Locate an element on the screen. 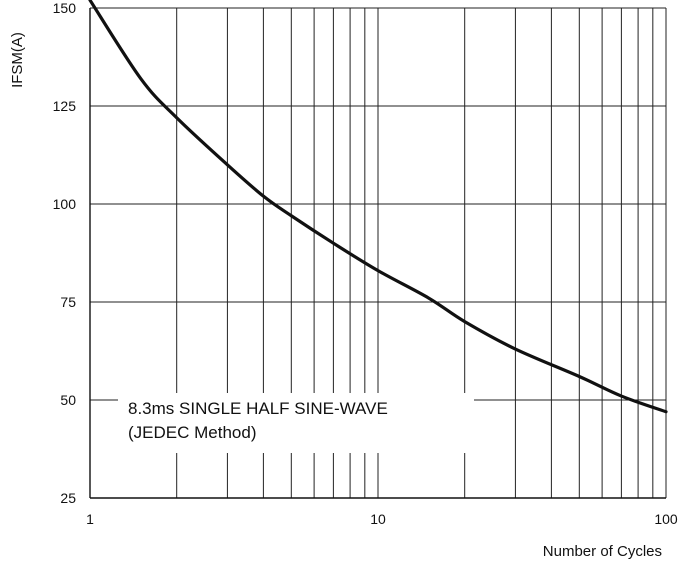  x-axis-title: Number of Cycles is located at coordinates (602, 551).